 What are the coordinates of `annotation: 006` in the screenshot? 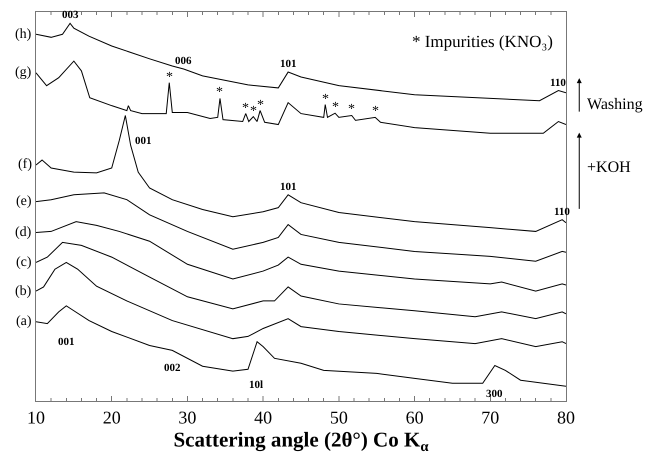 It's located at (183, 61).